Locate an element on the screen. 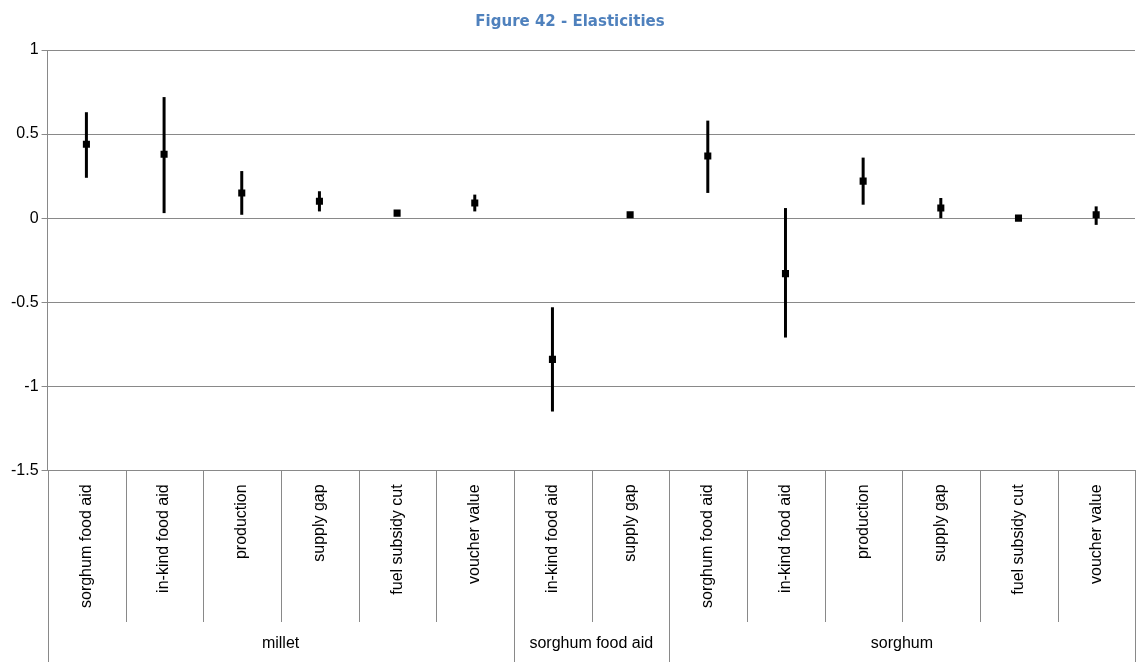 Image resolution: width=1140 pixels, height=662 pixels. text: sorghum is located at coordinates (902, 643).